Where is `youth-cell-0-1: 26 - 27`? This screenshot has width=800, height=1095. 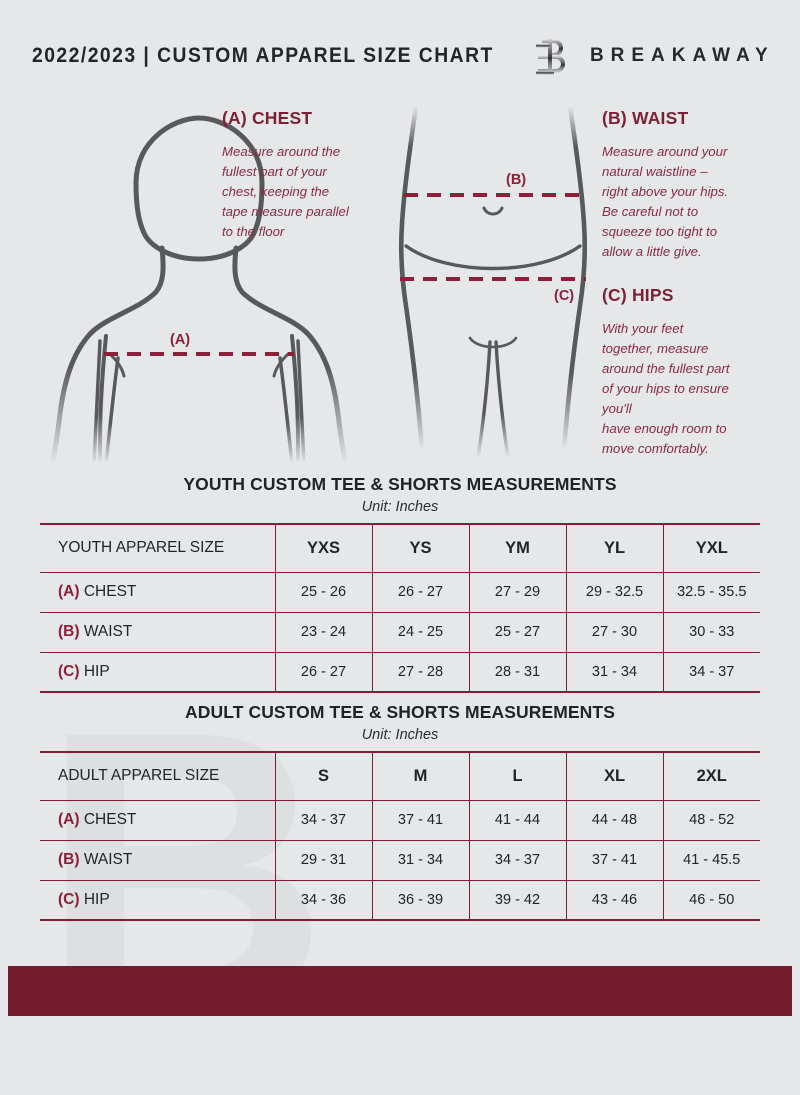 youth-cell-0-1: 26 - 27 is located at coordinates (420, 592).